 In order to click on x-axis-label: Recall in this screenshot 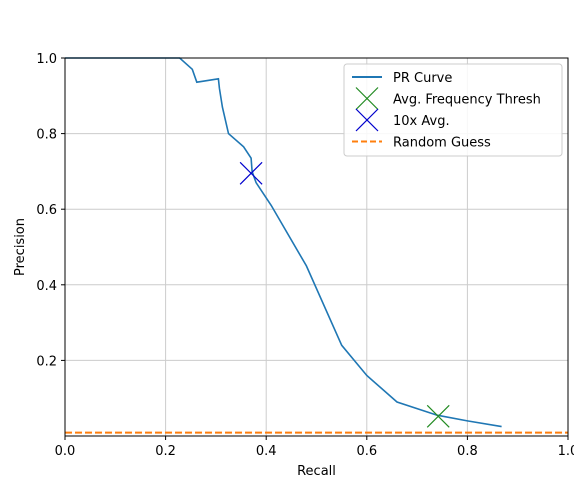, I will do `click(316, 471)`.